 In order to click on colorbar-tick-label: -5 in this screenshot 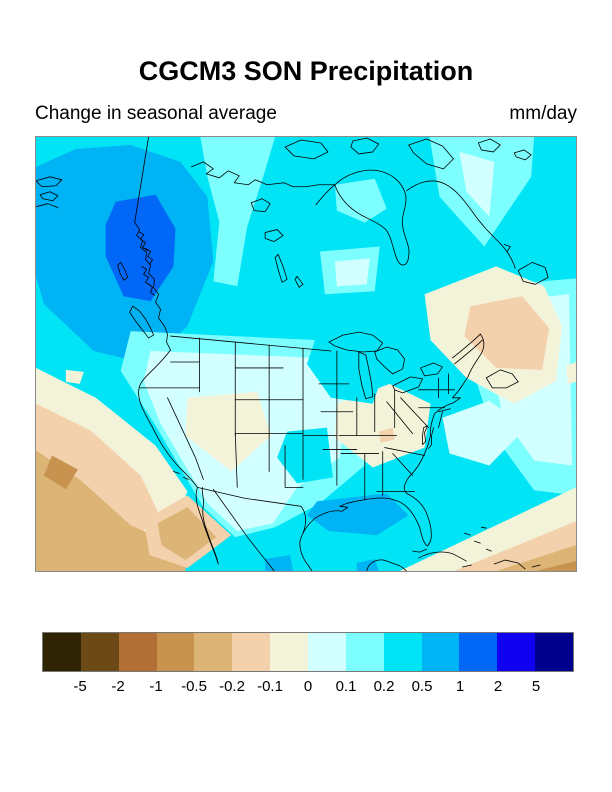, I will do `click(80, 686)`.